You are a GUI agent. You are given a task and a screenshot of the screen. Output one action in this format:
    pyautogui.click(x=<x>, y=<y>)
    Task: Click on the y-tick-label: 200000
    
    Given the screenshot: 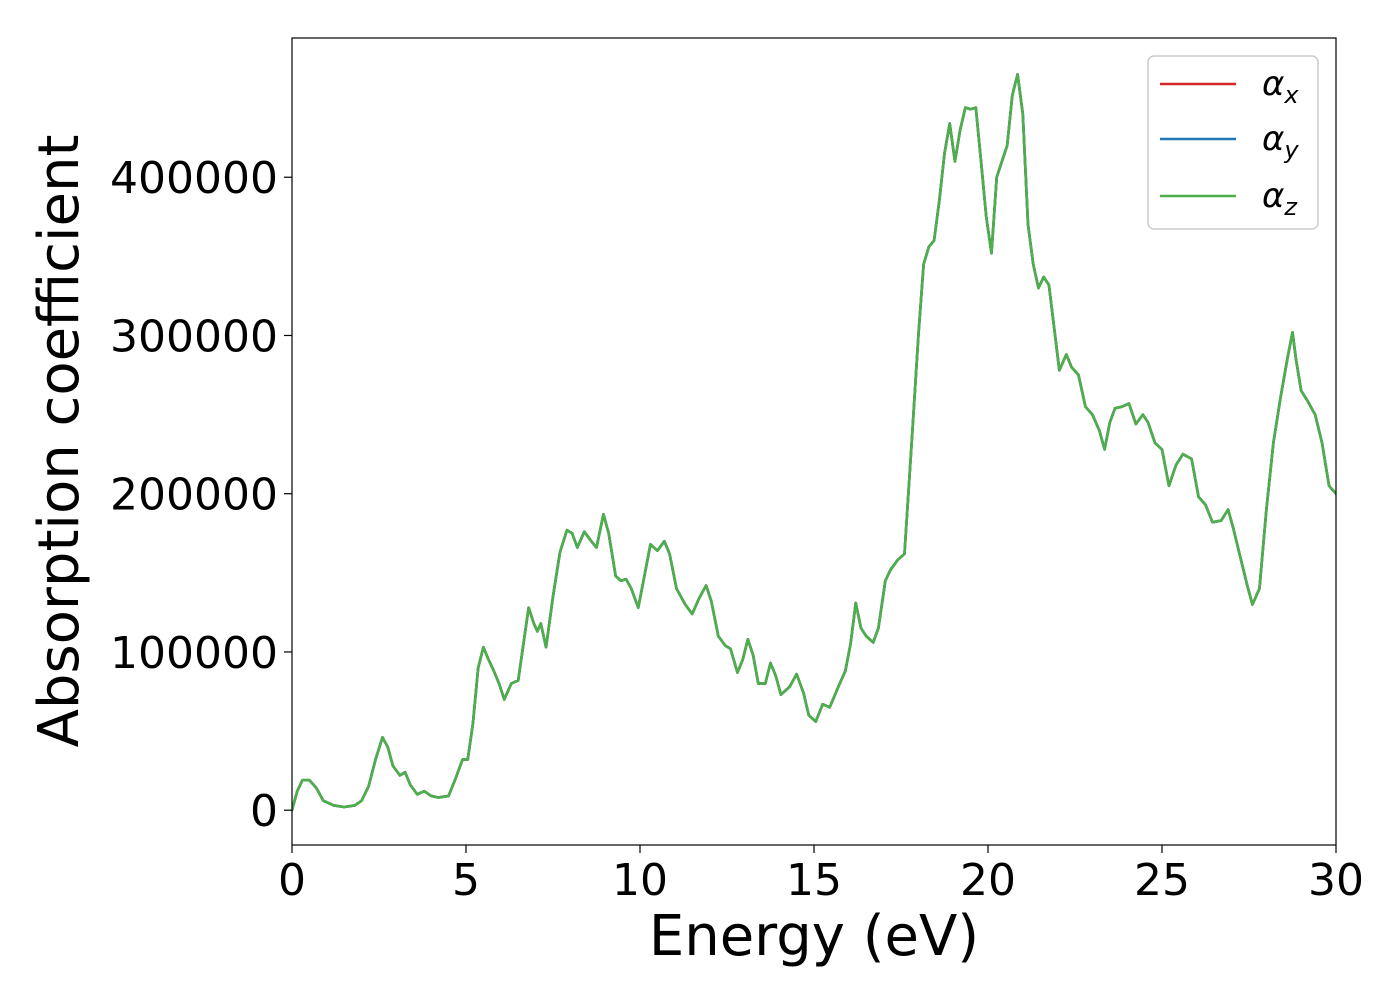 What is the action you would take?
    pyautogui.click(x=194, y=495)
    